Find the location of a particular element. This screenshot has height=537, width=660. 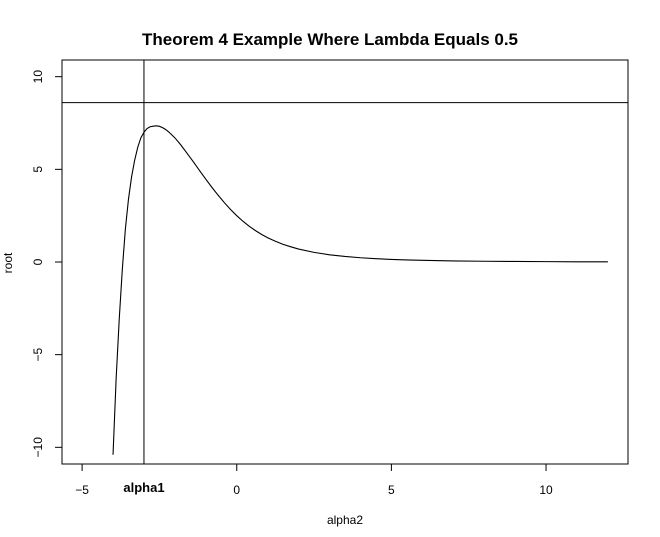

reference-line-label: alpha1 is located at coordinates (143, 487).